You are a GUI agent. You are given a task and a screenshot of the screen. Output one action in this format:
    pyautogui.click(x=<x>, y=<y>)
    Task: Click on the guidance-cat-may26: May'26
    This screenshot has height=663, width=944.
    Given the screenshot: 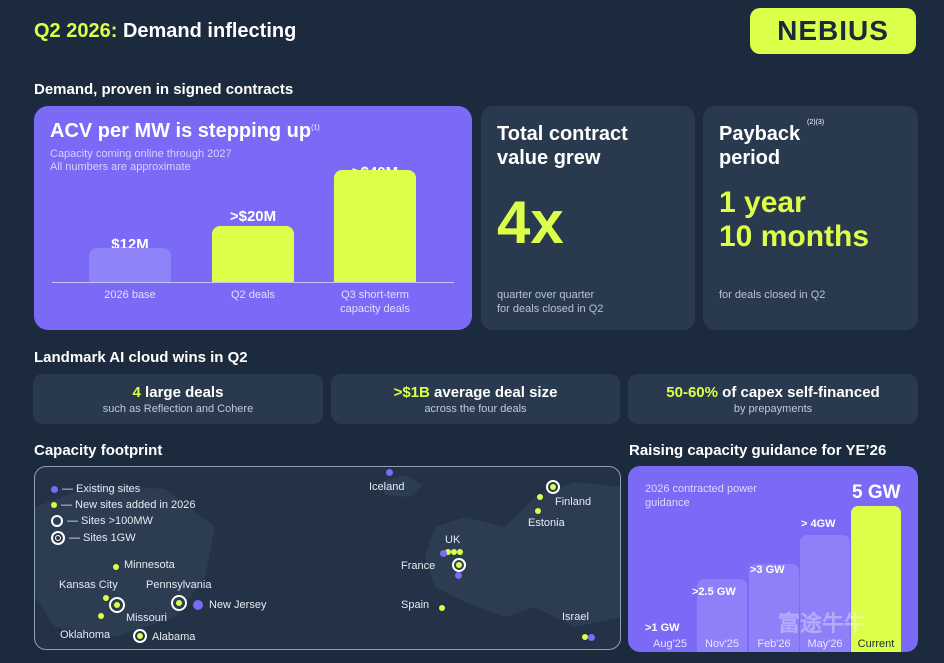 What is the action you would take?
    pyautogui.click(x=825, y=644)
    